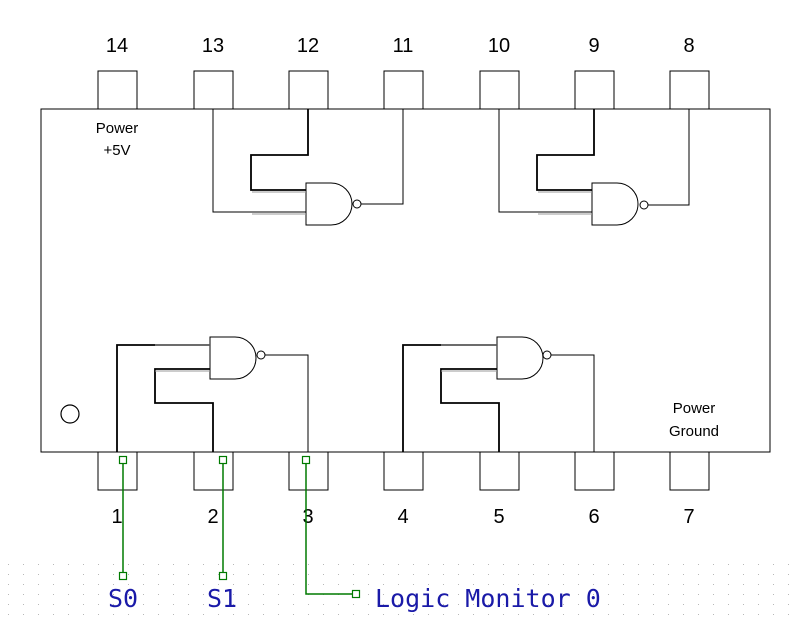 This screenshot has width=797, height=623. Describe the element at coordinates (123, 576) in the screenshot. I see `node-s0` at that location.